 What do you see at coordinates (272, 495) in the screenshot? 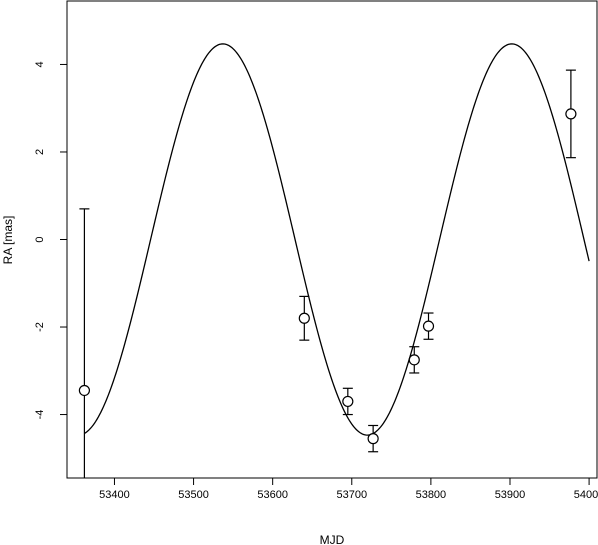
I see `x-tick-label: 53600` at bounding box center [272, 495].